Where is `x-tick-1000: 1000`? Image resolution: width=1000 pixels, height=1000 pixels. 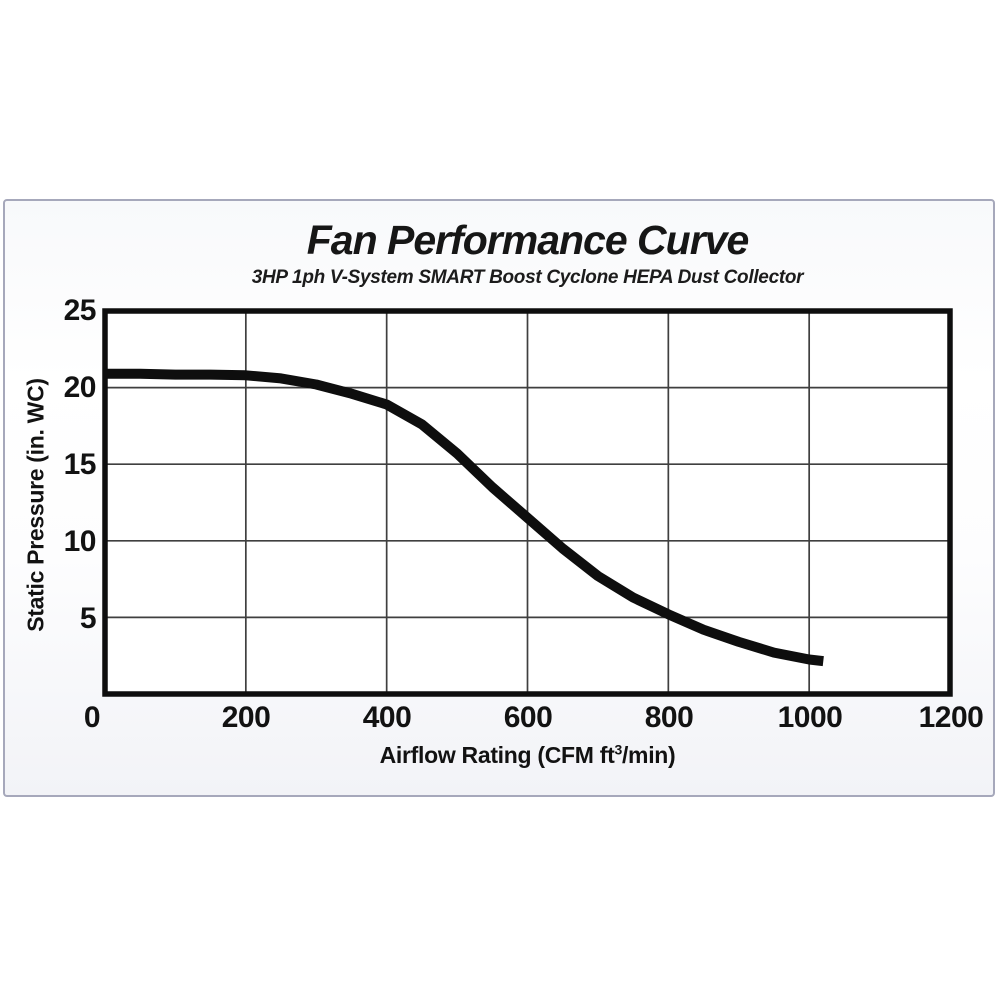
x-tick-1000: 1000 is located at coordinates (810, 717).